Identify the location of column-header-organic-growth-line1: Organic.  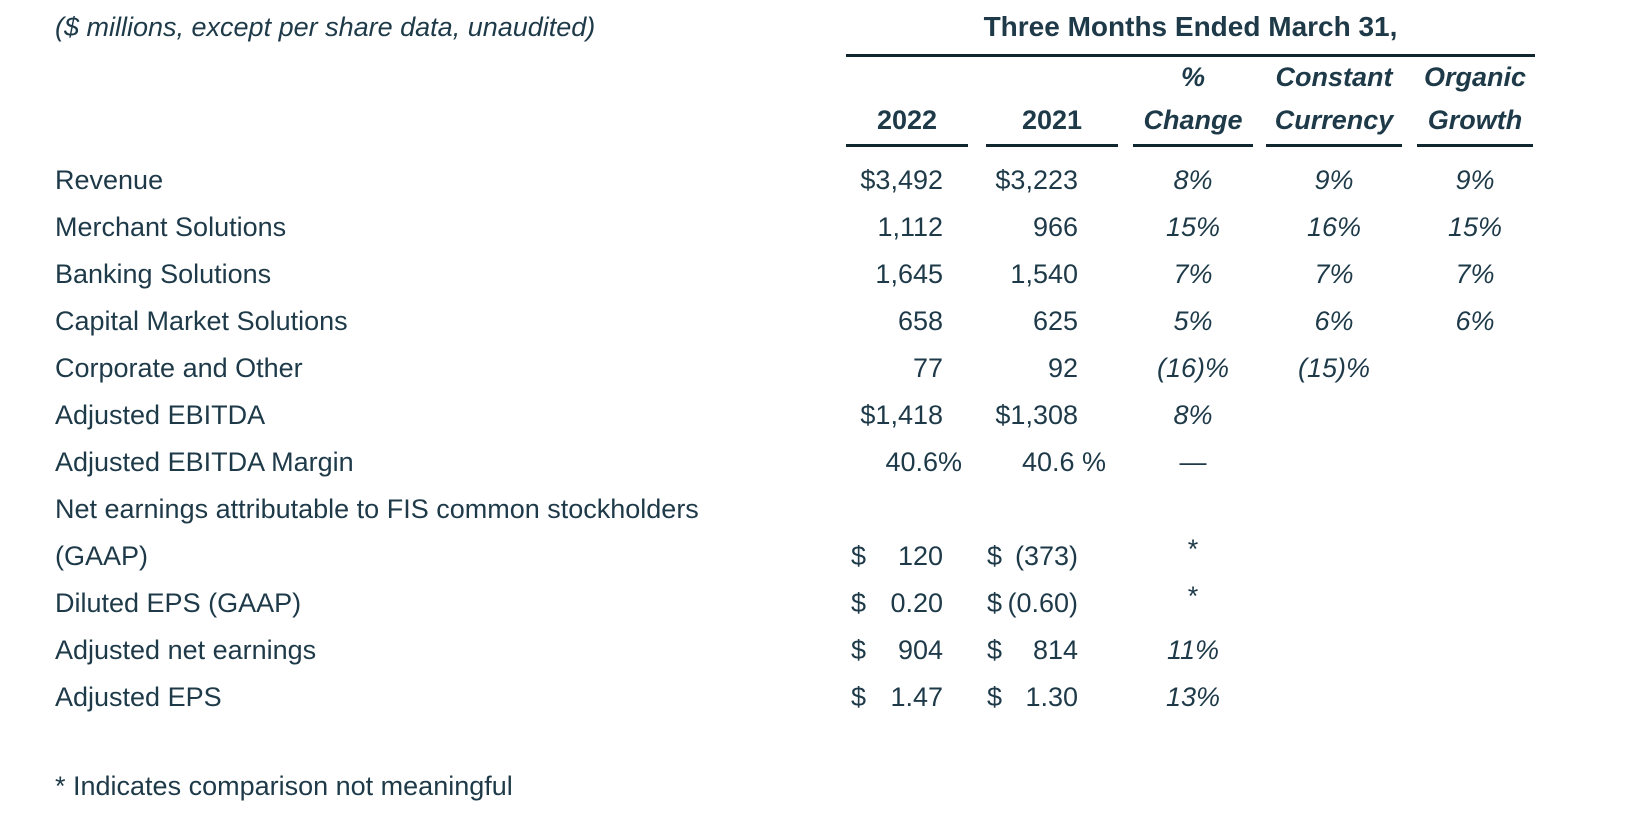
(1475, 77).